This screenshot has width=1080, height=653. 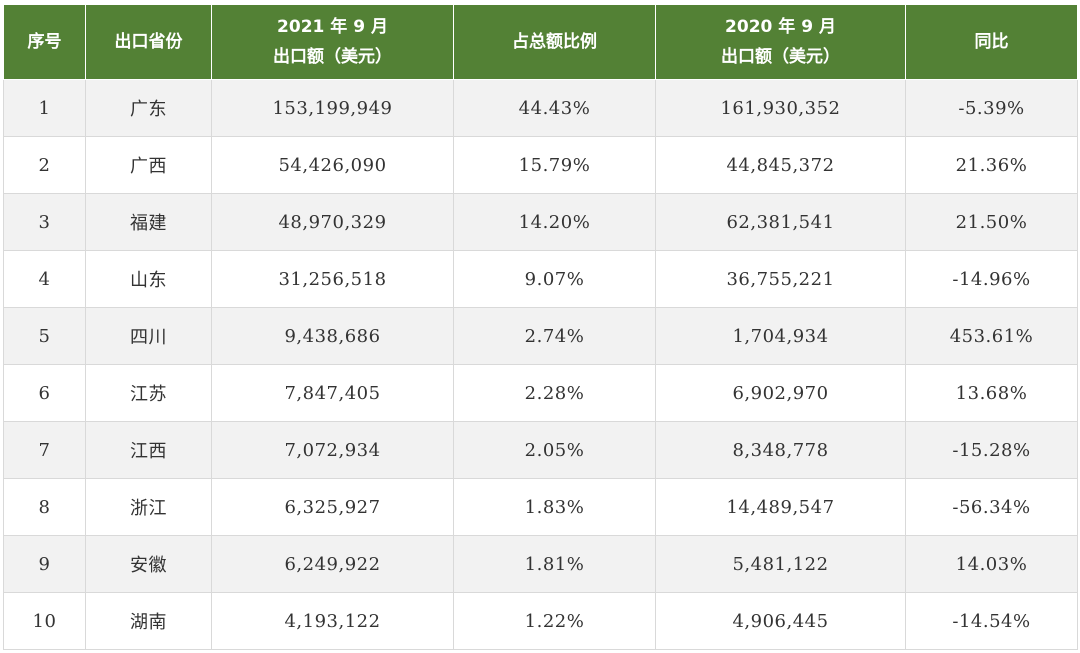 I want to click on cell-export-2020: 4,906,445, so click(x=780, y=621).